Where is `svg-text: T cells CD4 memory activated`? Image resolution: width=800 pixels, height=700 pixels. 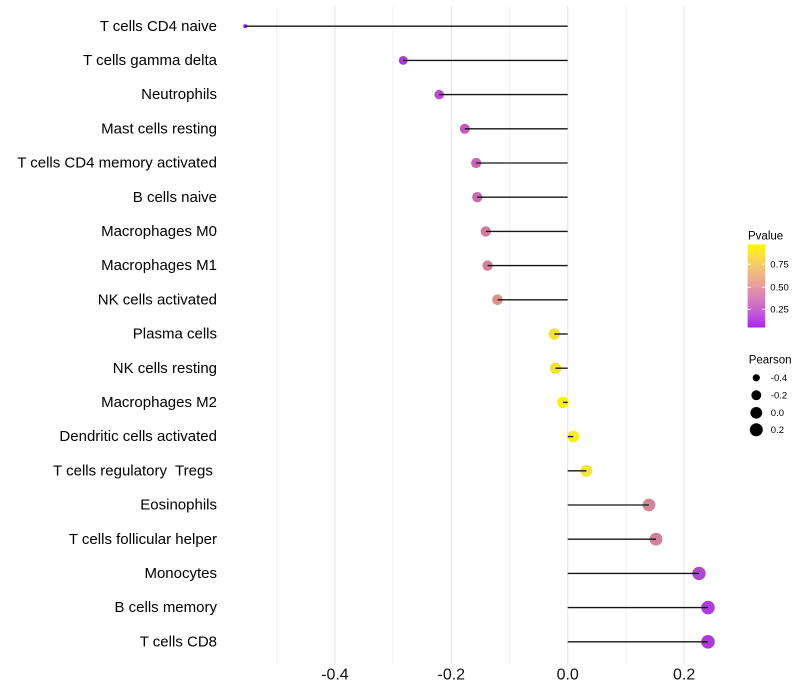 svg-text: T cells CD4 memory activated is located at coordinates (117, 163).